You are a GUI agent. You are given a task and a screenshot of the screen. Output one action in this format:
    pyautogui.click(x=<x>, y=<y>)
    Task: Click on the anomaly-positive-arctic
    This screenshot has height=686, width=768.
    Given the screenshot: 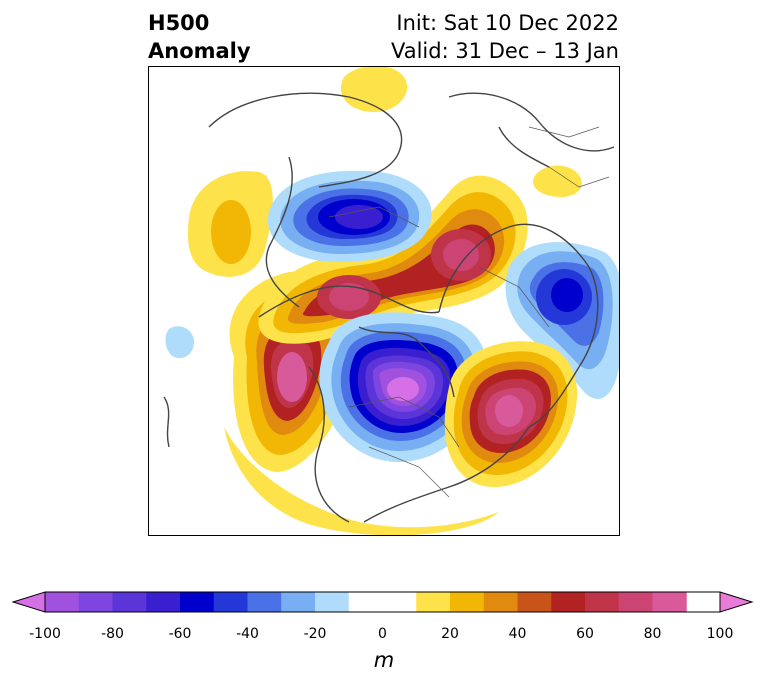 What is the action you would take?
    pyautogui.click(x=393, y=259)
    